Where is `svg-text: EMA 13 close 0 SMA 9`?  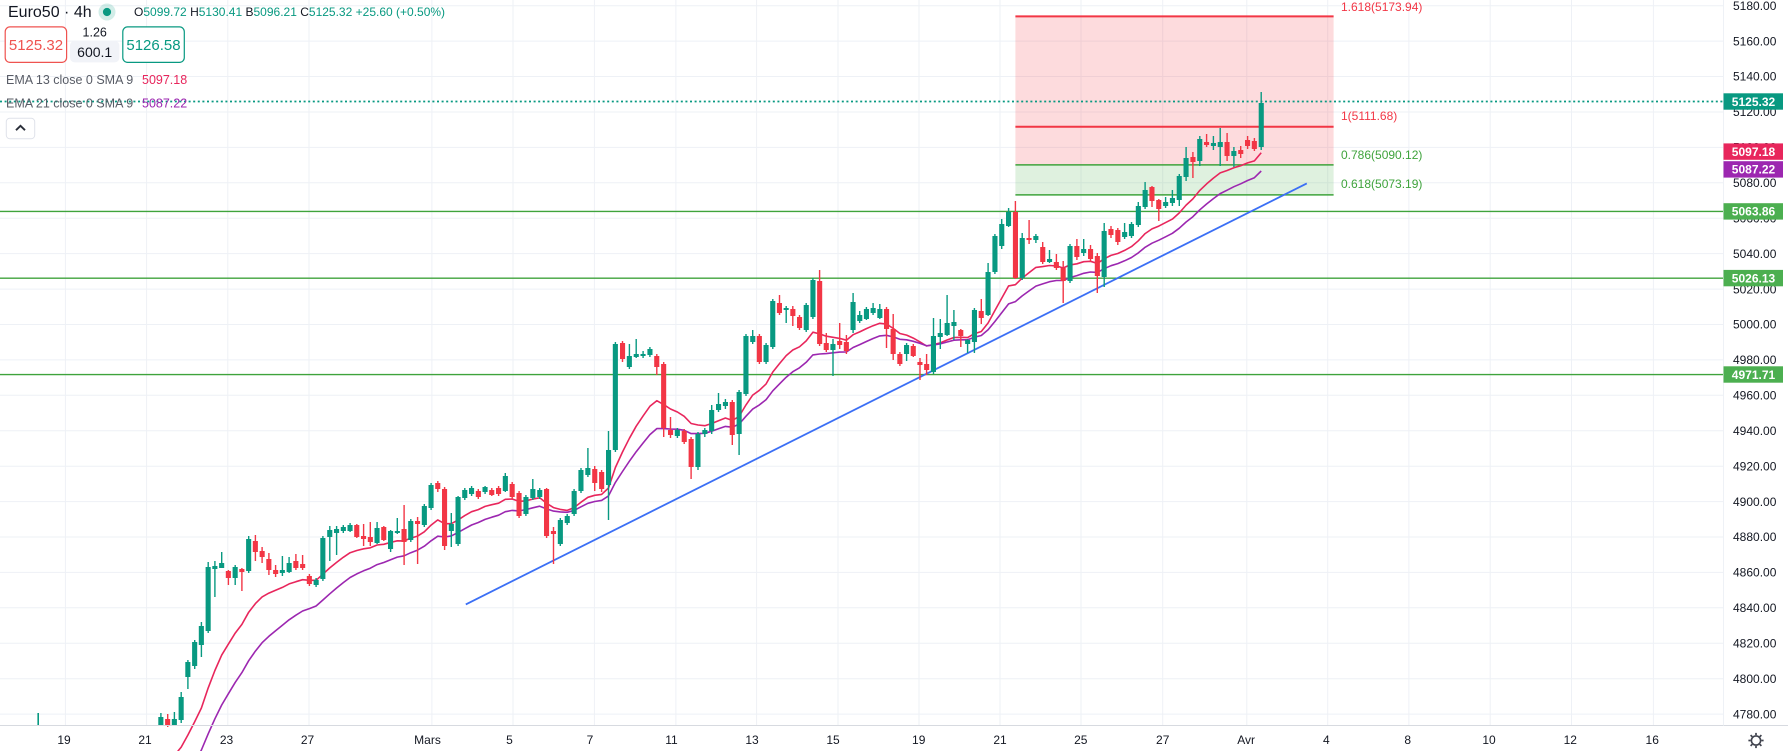 svg-text: EMA 13 close 0 SMA 9 is located at coordinates (69, 80).